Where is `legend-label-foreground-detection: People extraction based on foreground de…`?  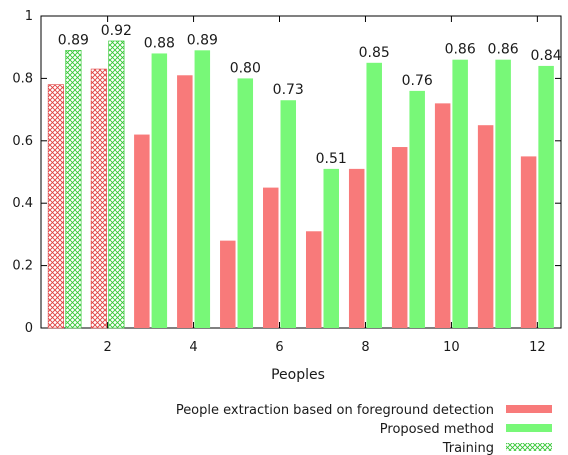
legend-label-foreground-detection: People extraction based on foreground de… is located at coordinates (335, 410).